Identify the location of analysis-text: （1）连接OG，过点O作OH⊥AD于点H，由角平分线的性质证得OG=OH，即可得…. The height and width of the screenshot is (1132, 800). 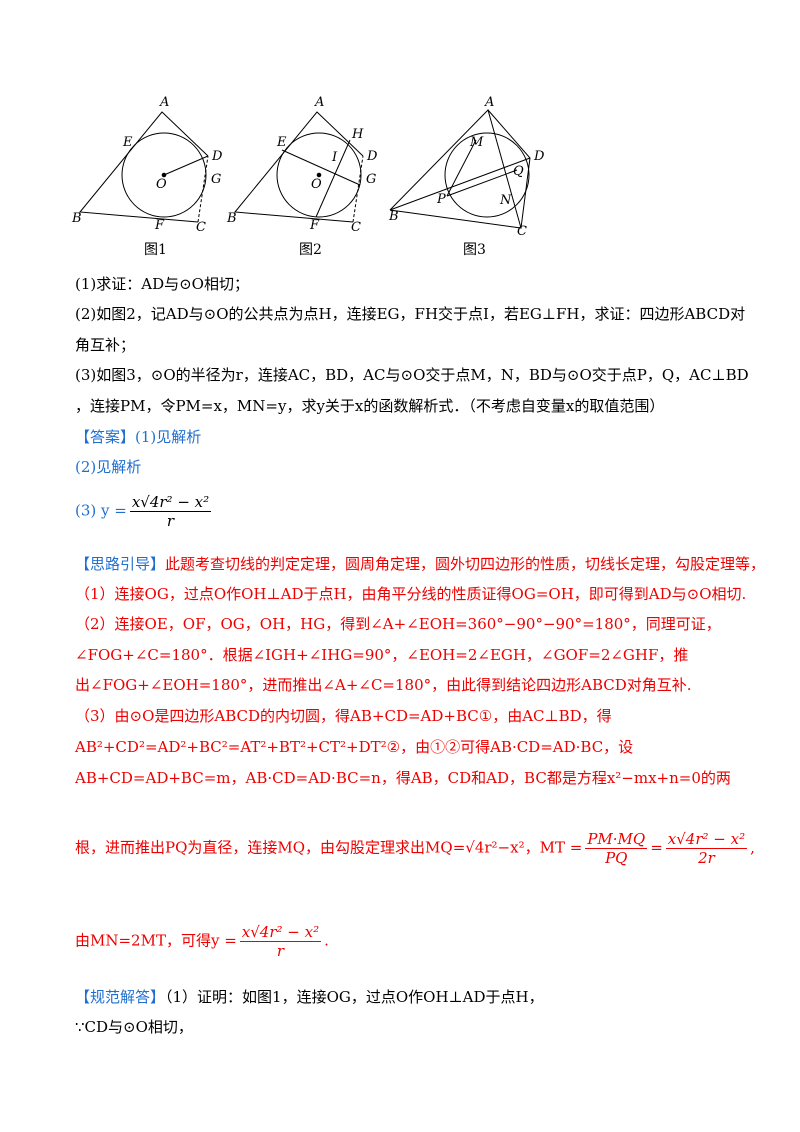
(411, 594).